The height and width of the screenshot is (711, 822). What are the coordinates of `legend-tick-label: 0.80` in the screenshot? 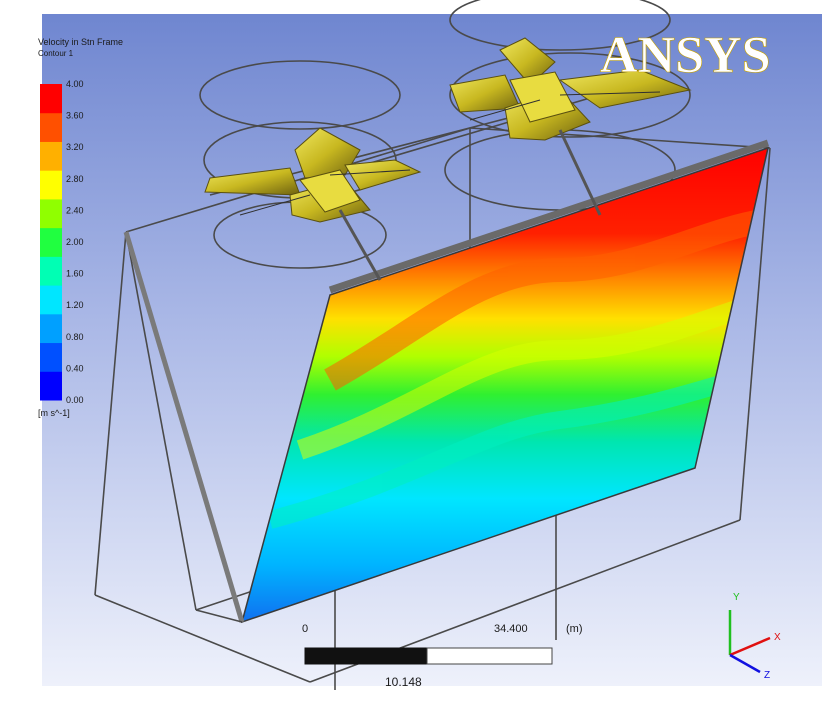 It's located at (75, 337).